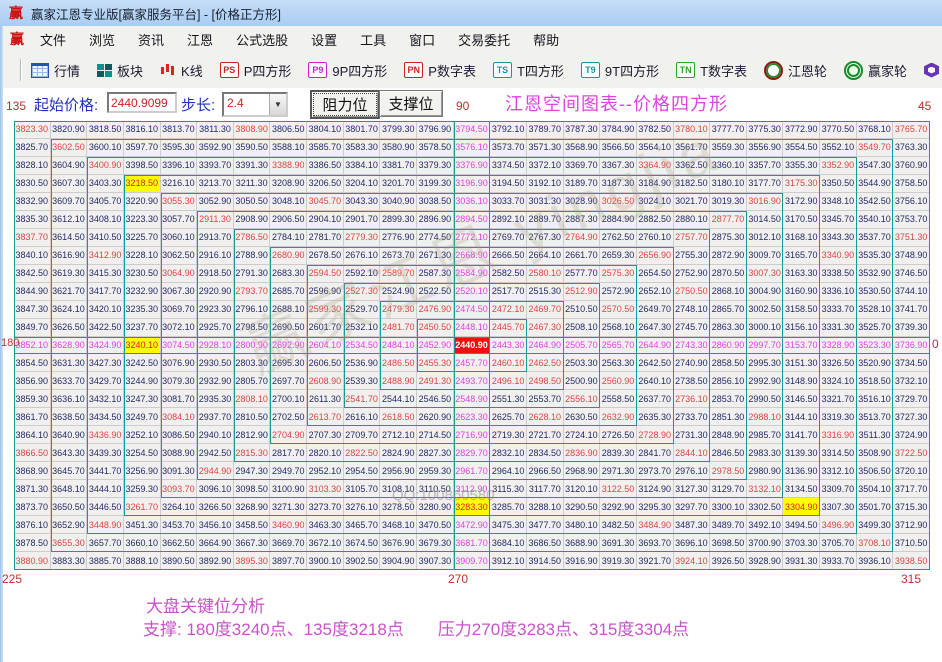 This screenshot has width=942, height=662. What do you see at coordinates (142, 183) in the screenshot?
I see `grid-cell: 3218.50` at bounding box center [142, 183].